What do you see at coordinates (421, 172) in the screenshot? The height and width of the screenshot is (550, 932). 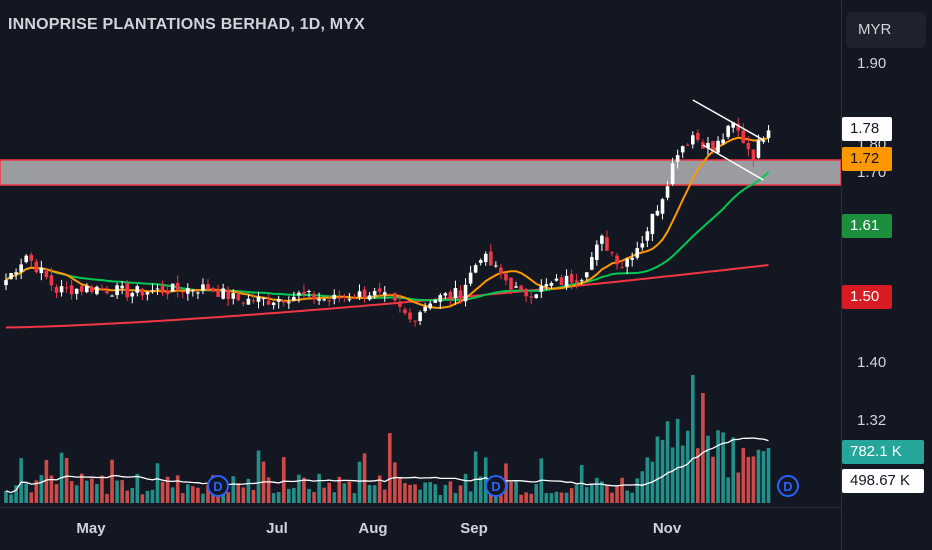 I see `resistance-zone` at bounding box center [421, 172].